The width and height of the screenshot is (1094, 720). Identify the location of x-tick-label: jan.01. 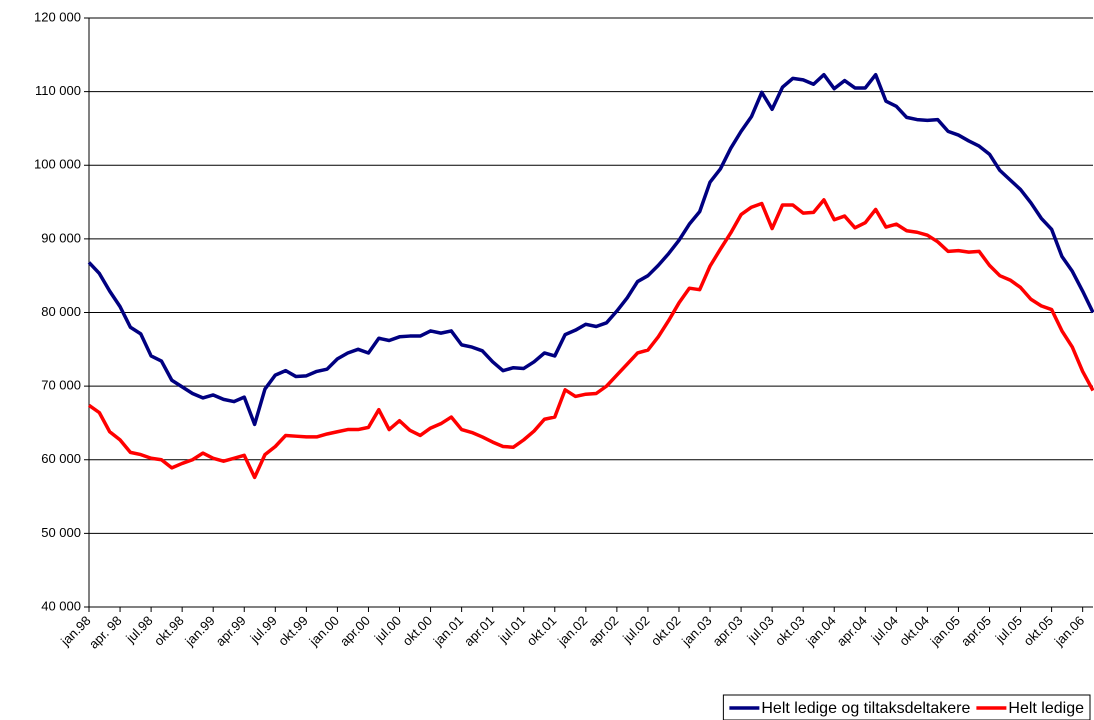
(448, 631).